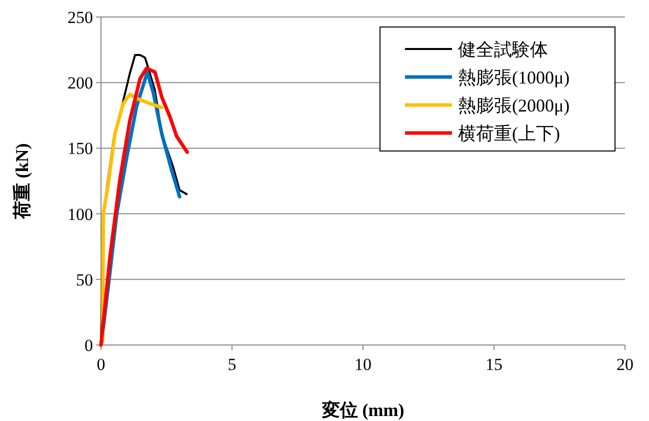 The image size is (649, 421). What do you see at coordinates (362, 410) in the screenshot?
I see `x-axis-title: 変位 (mm)` at bounding box center [362, 410].